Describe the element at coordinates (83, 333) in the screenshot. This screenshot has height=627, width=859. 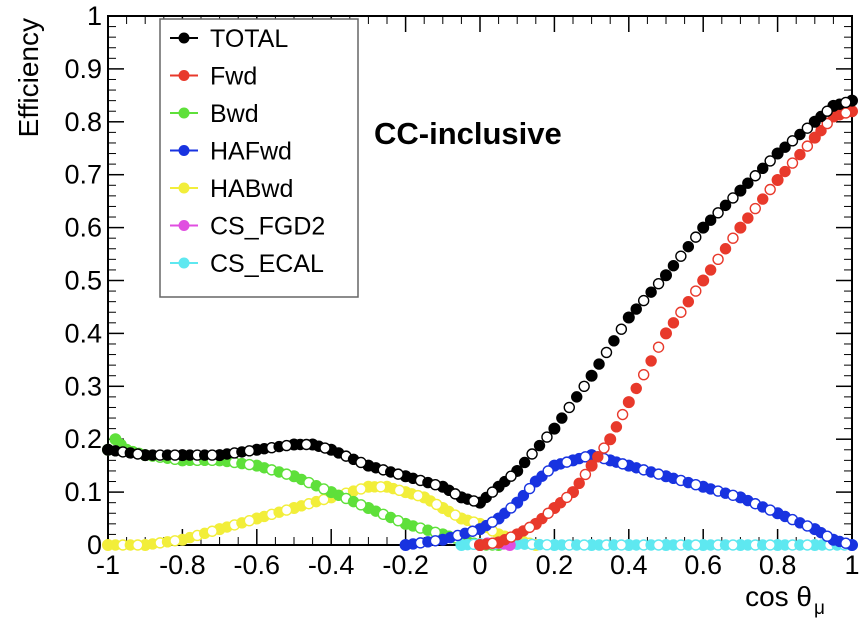
I see `y-tick-label: 0.4` at that location.